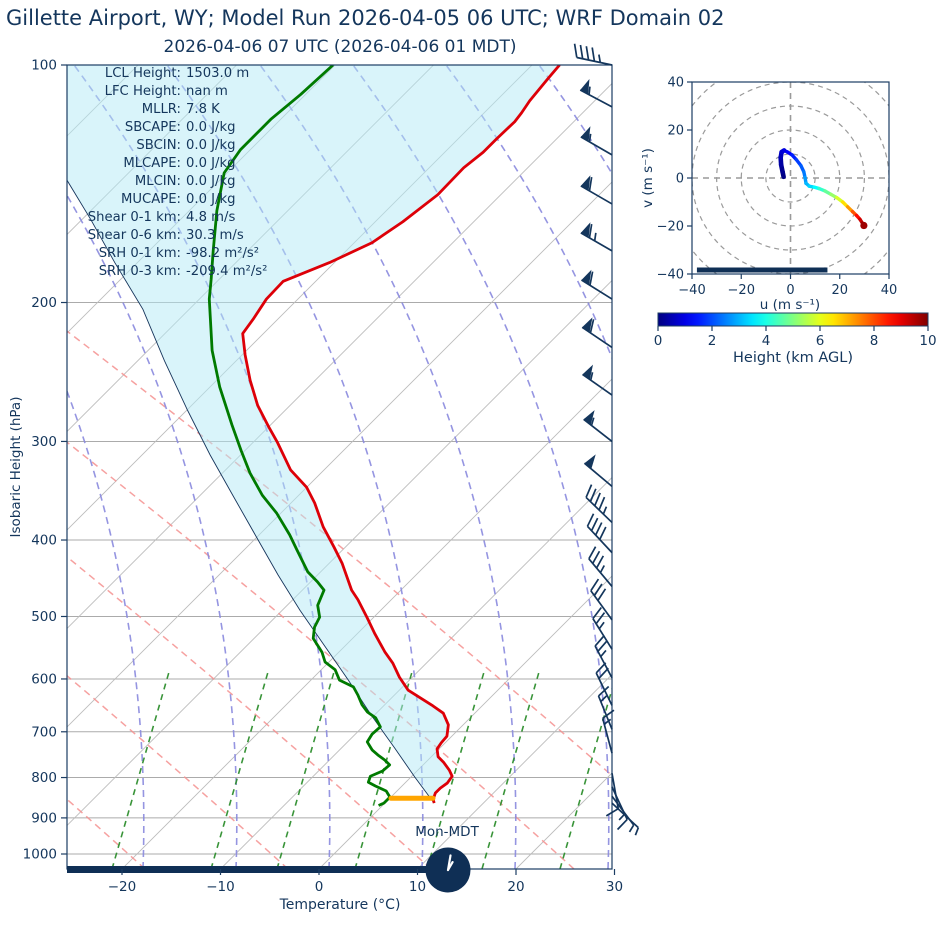 The width and height of the screenshot is (936, 936). I want to click on y-tick-label: 700, so click(44, 732).